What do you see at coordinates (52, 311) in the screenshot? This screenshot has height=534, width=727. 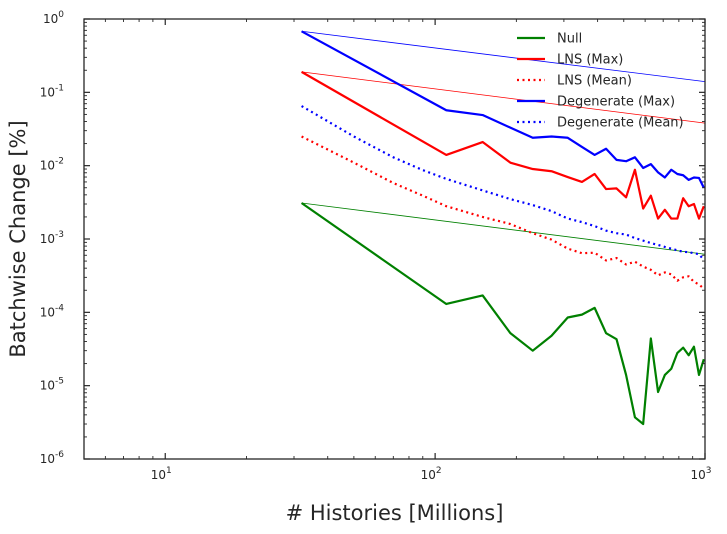 I see `y-tick-label: 10⁻⁴` at bounding box center [52, 311].